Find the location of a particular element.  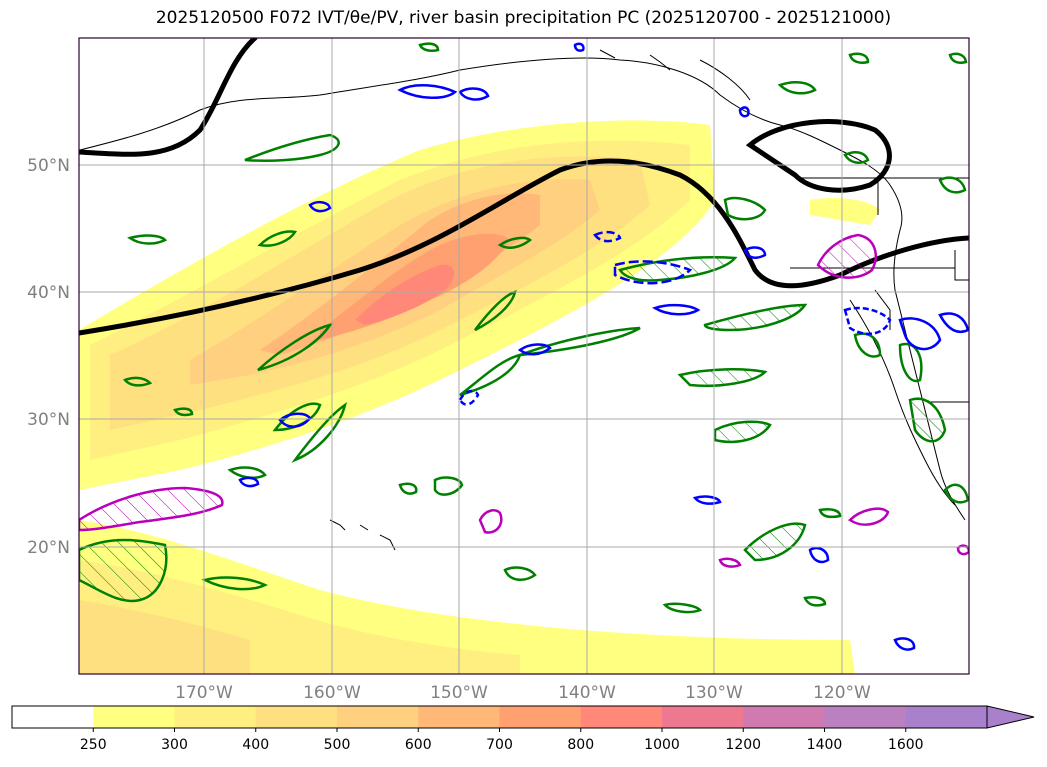

colorbar-tick-label: 250 is located at coordinates (93, 745).